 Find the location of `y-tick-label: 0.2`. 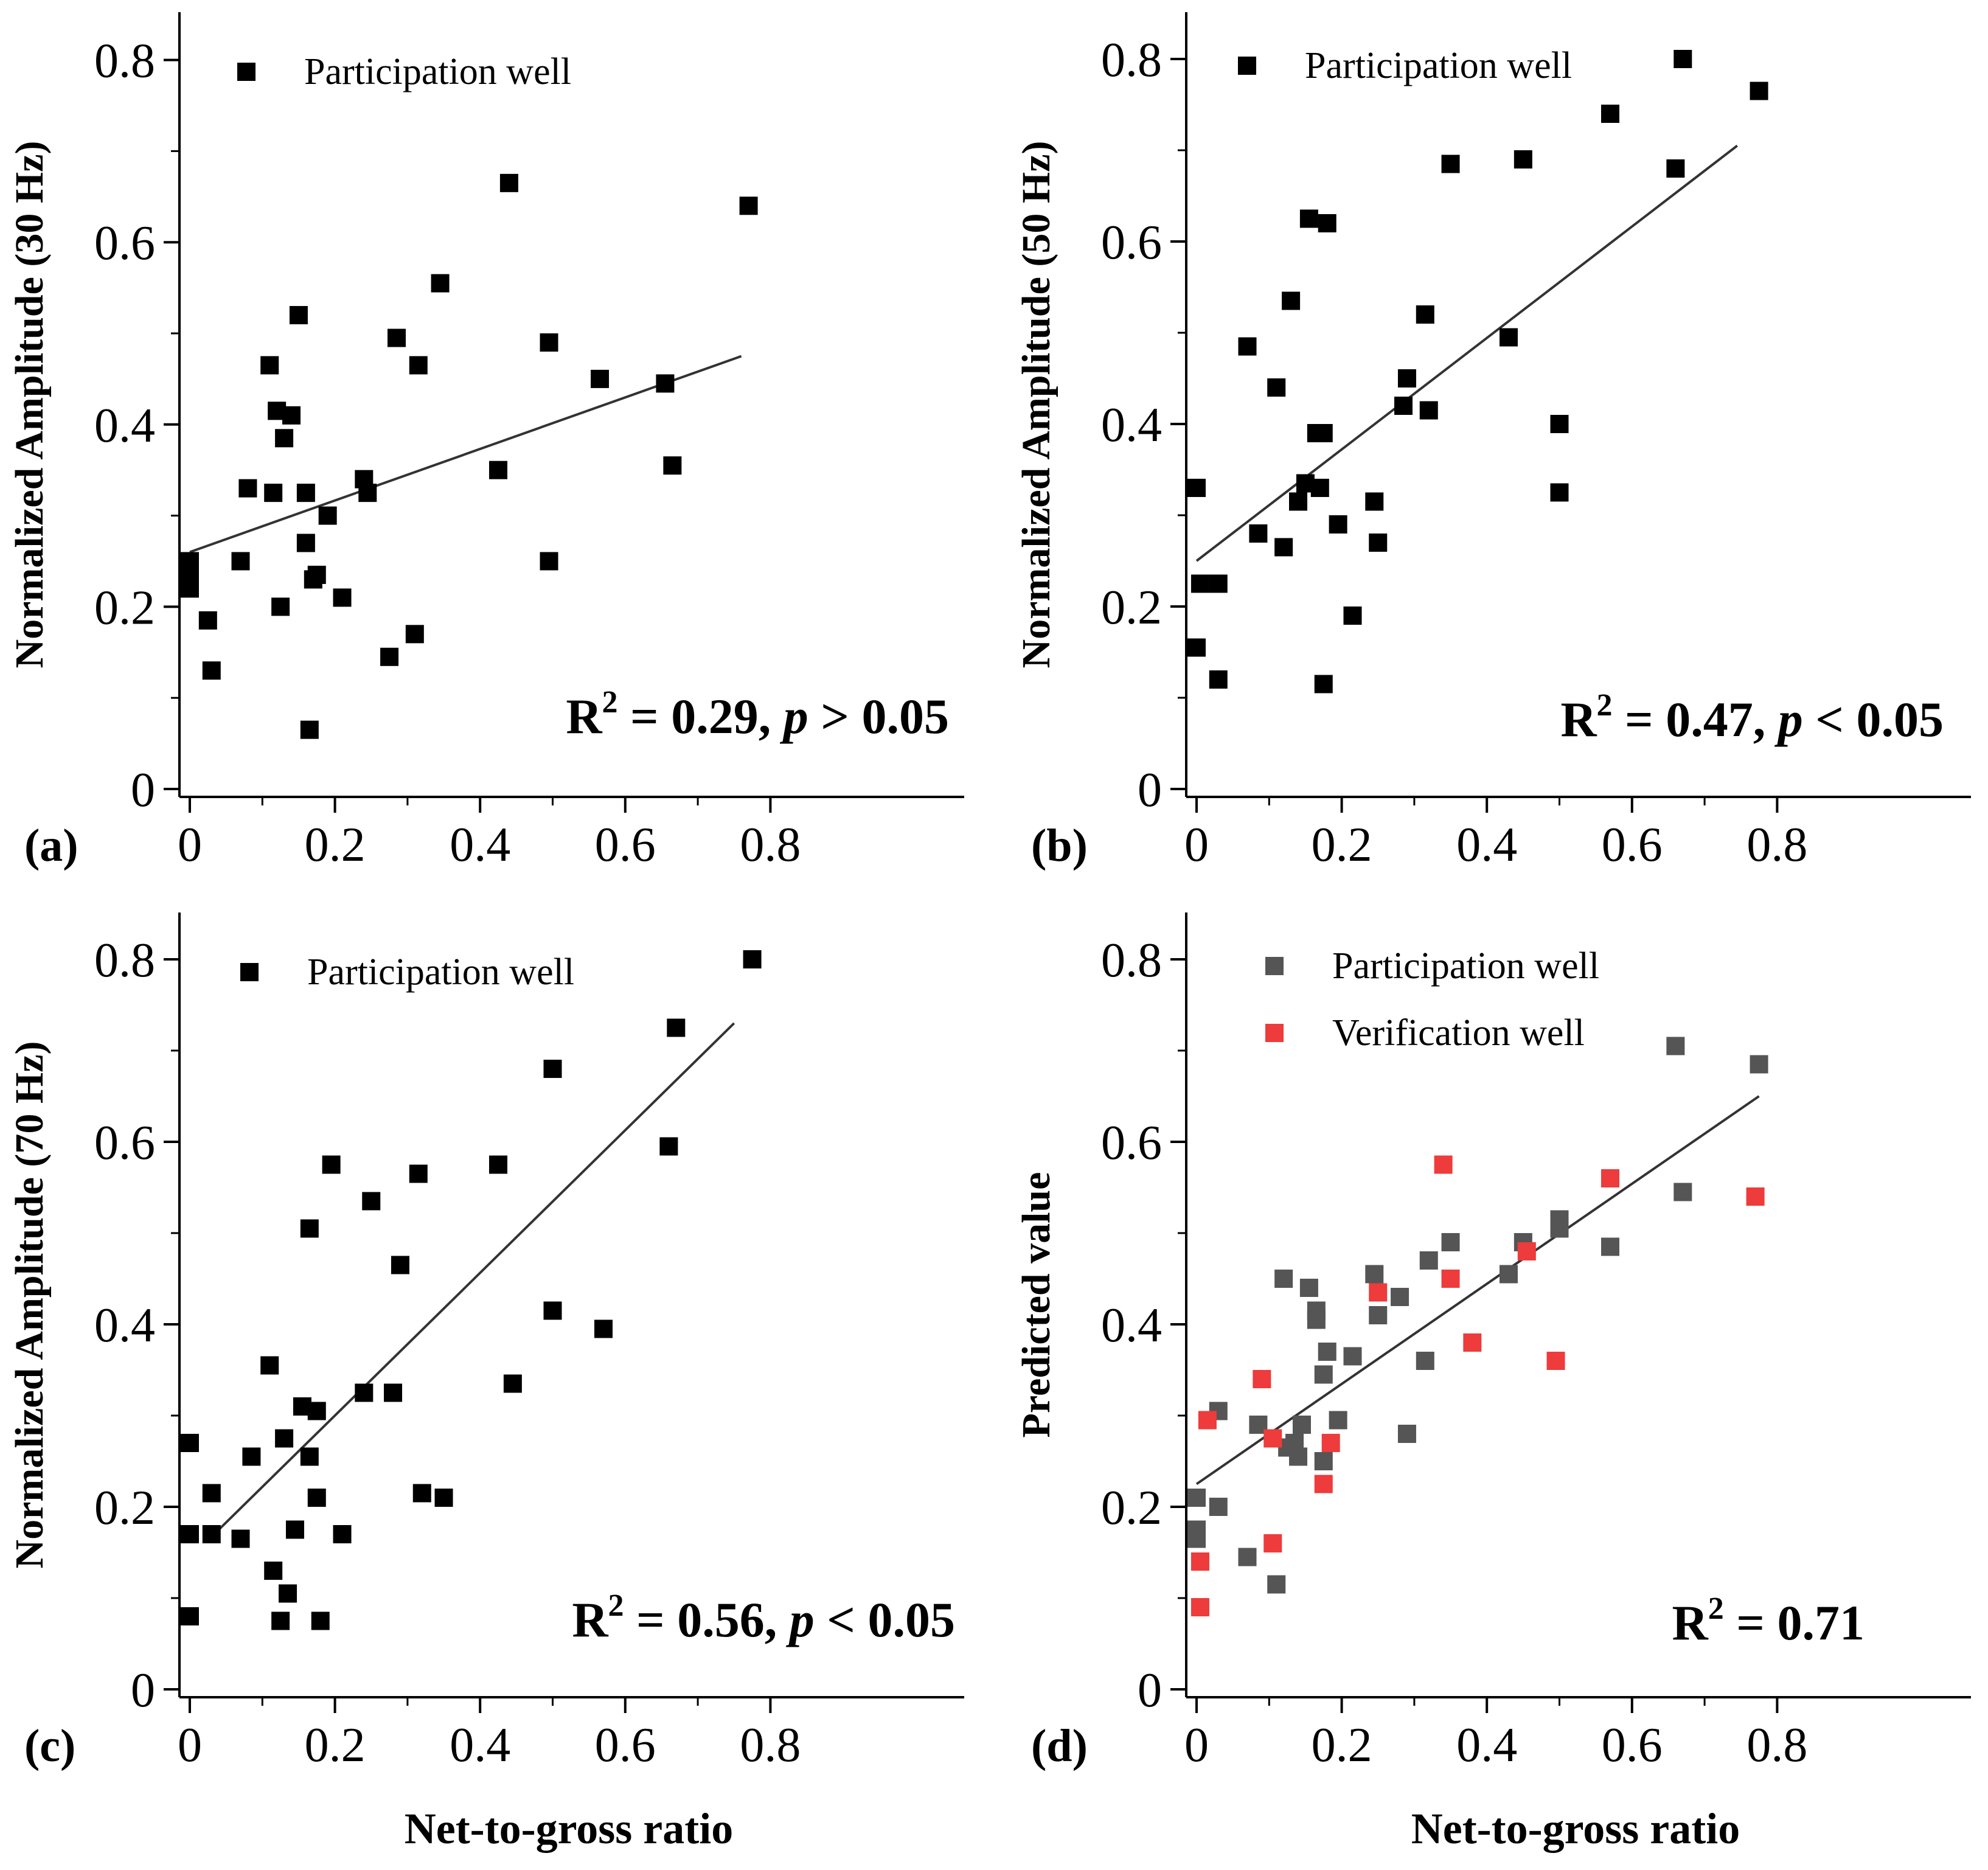

y-tick-label: 0.2 is located at coordinates (1131, 1508).